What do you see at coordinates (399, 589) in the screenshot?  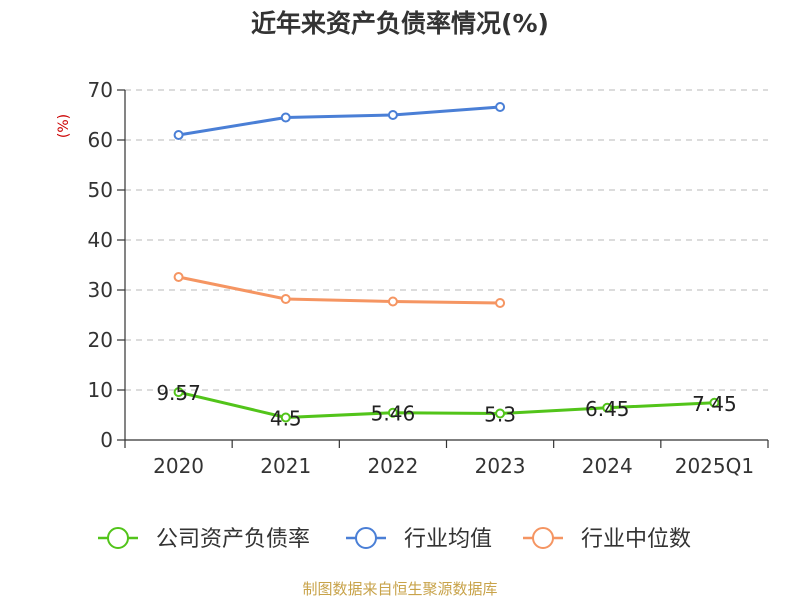 I see `source-note: 制图数据来自恒生聚源数据库` at bounding box center [399, 589].